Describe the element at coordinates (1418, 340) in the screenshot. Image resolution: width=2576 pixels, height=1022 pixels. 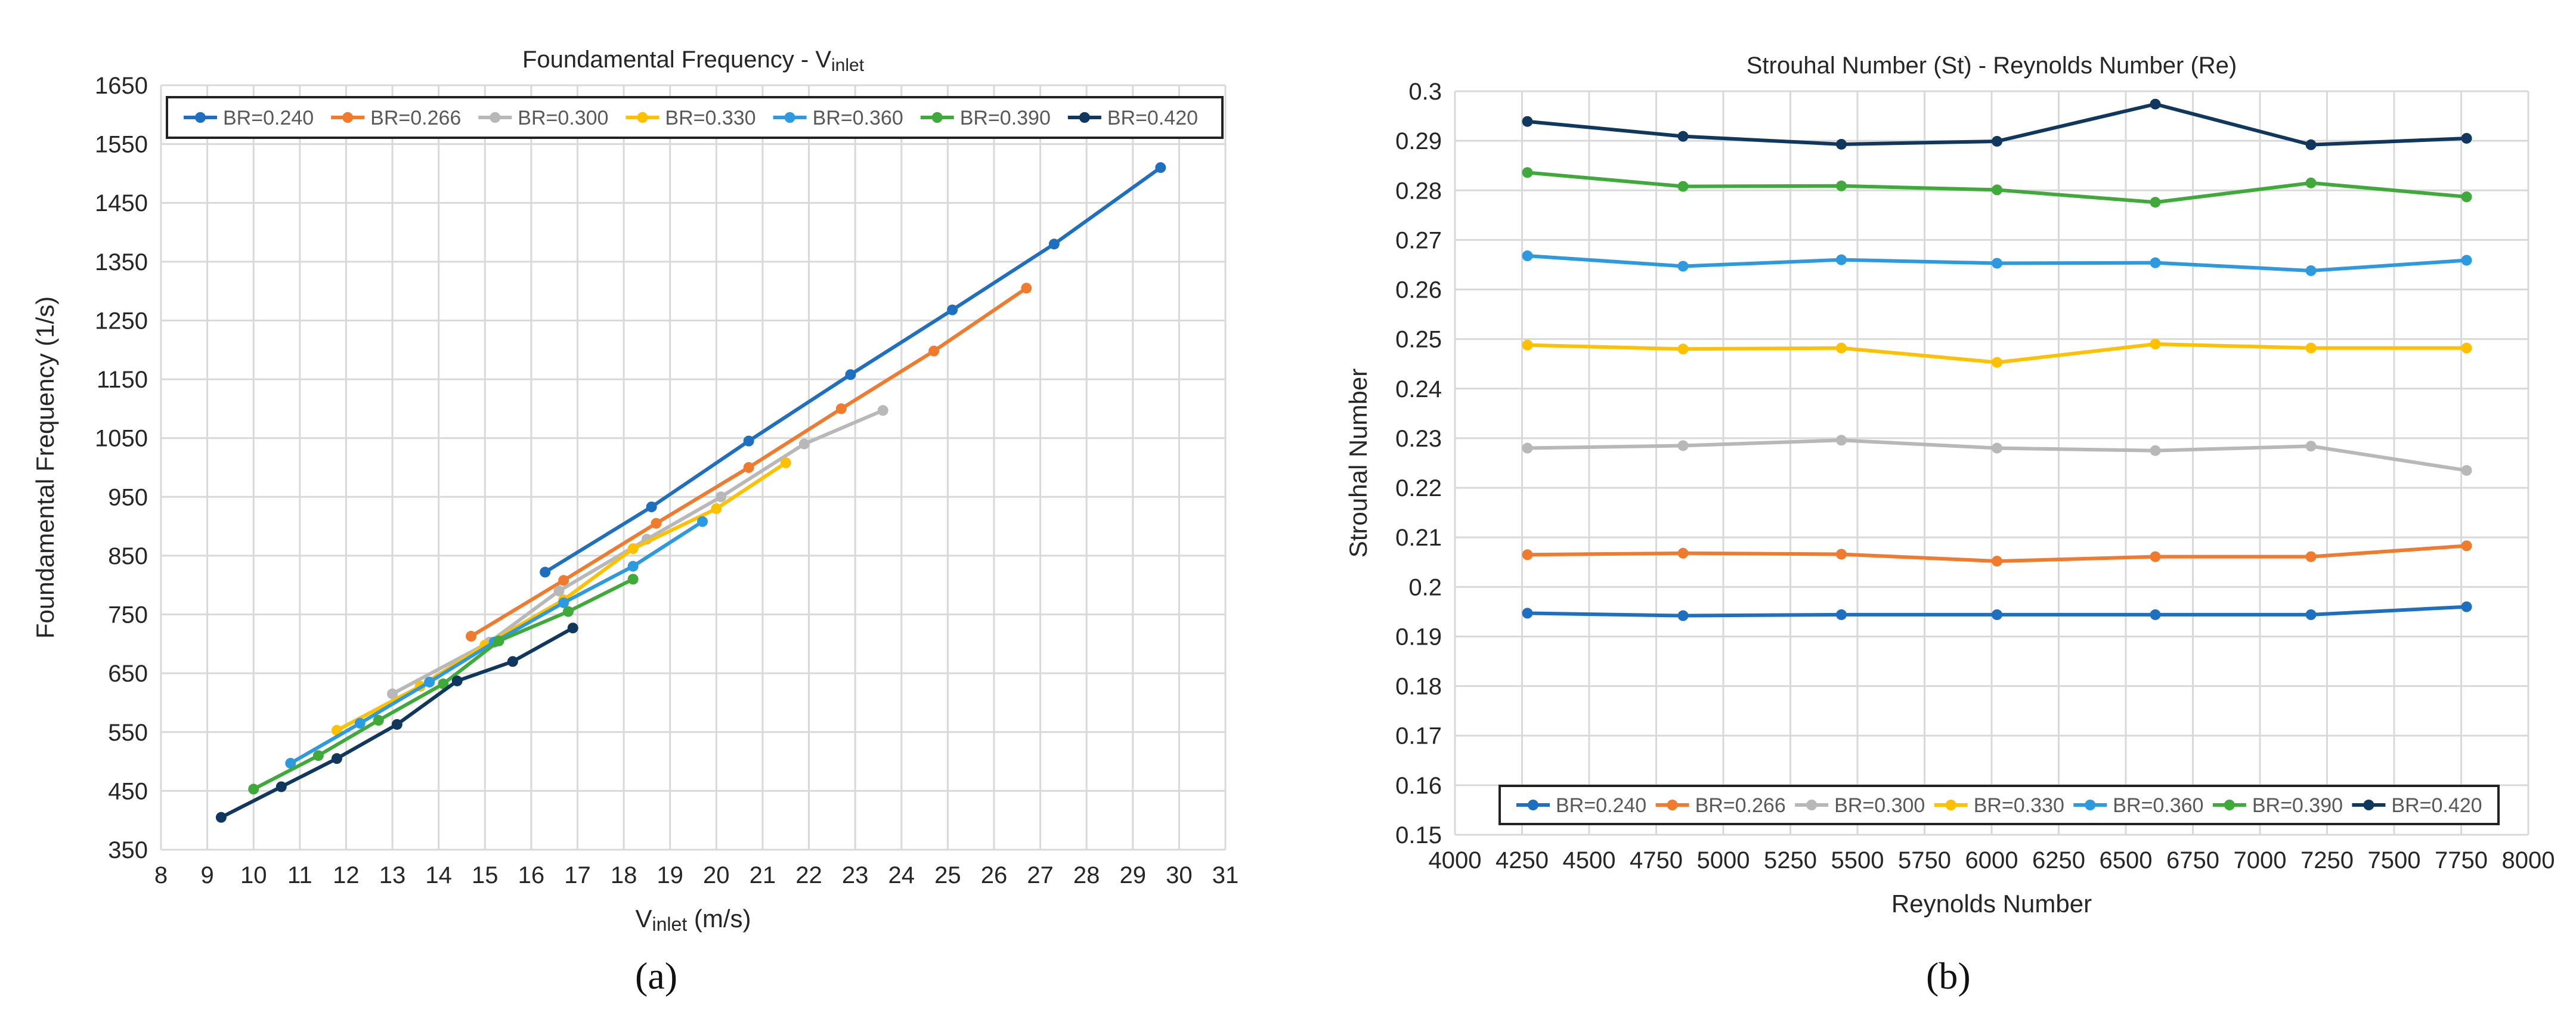
I see `y-tick-label: 0.25` at that location.